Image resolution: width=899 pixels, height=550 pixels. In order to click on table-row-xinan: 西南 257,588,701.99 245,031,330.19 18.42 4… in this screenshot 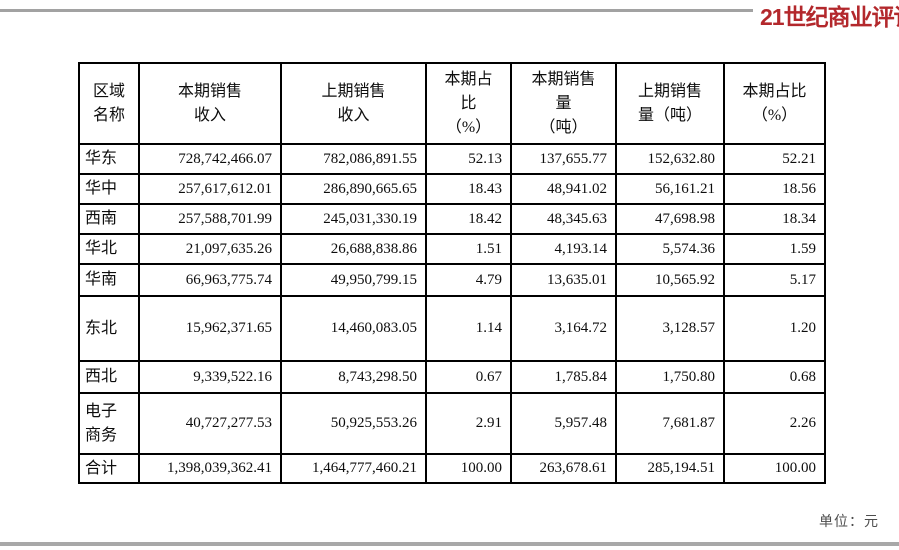, I will do `click(452, 219)`.